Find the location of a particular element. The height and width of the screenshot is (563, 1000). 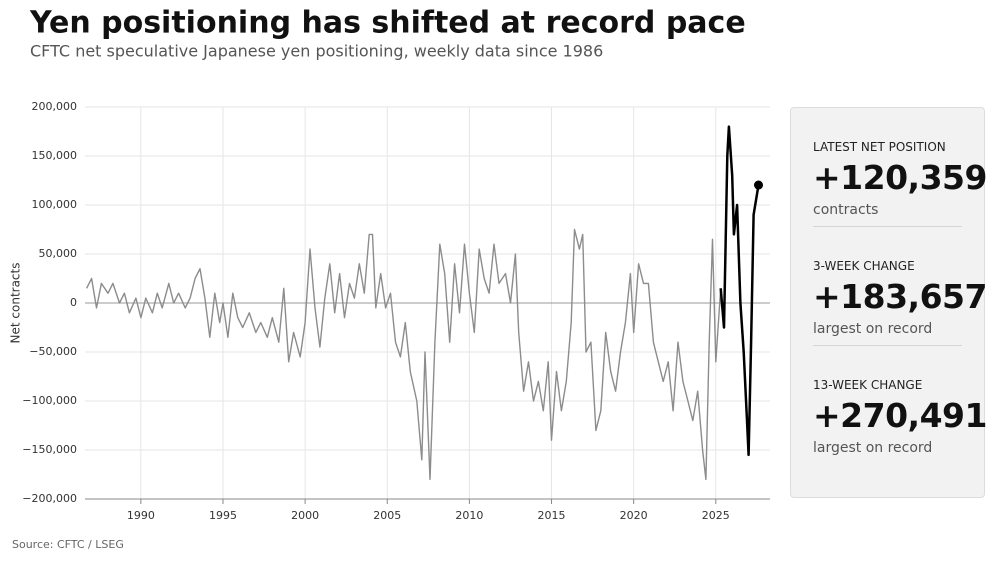

stat-value: +183,657 is located at coordinates (900, 296).